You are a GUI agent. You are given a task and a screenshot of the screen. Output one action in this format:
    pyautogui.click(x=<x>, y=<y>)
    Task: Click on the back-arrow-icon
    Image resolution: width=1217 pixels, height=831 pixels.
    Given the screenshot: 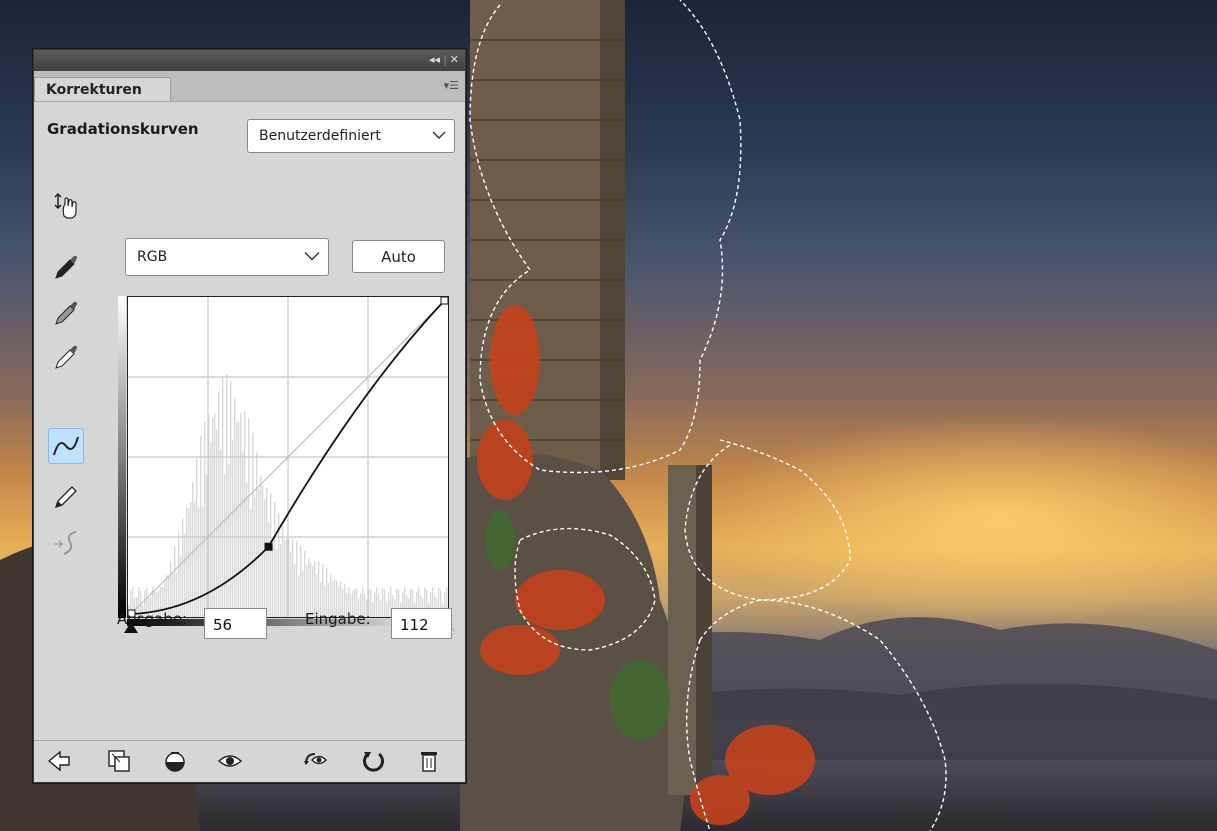 What is the action you would take?
    pyautogui.click(x=59, y=761)
    